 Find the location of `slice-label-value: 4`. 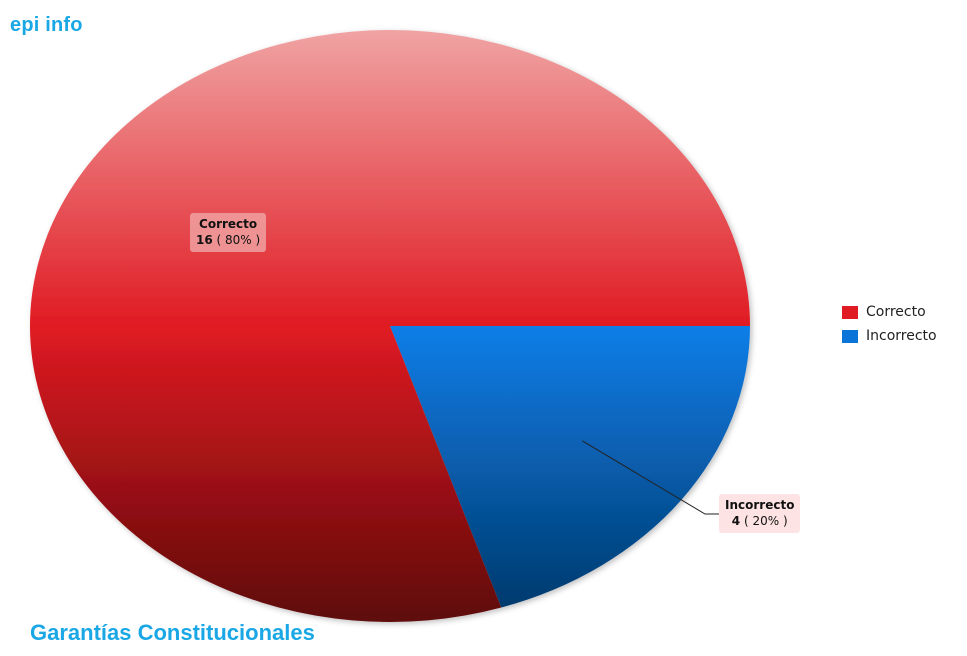

slice-label-value: 4 is located at coordinates (736, 521).